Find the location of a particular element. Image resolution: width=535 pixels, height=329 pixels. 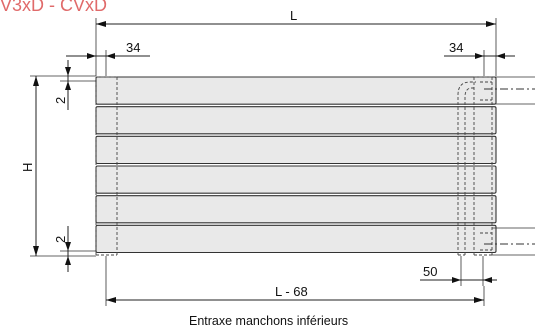

right-connection-tube is located at coordinates (496, 166).